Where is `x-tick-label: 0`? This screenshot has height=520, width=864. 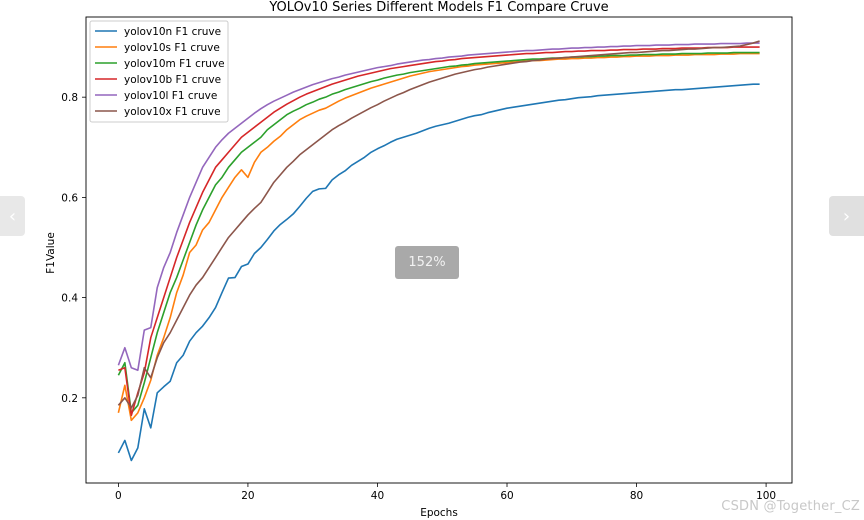 x-tick-label: 0 is located at coordinates (118, 496).